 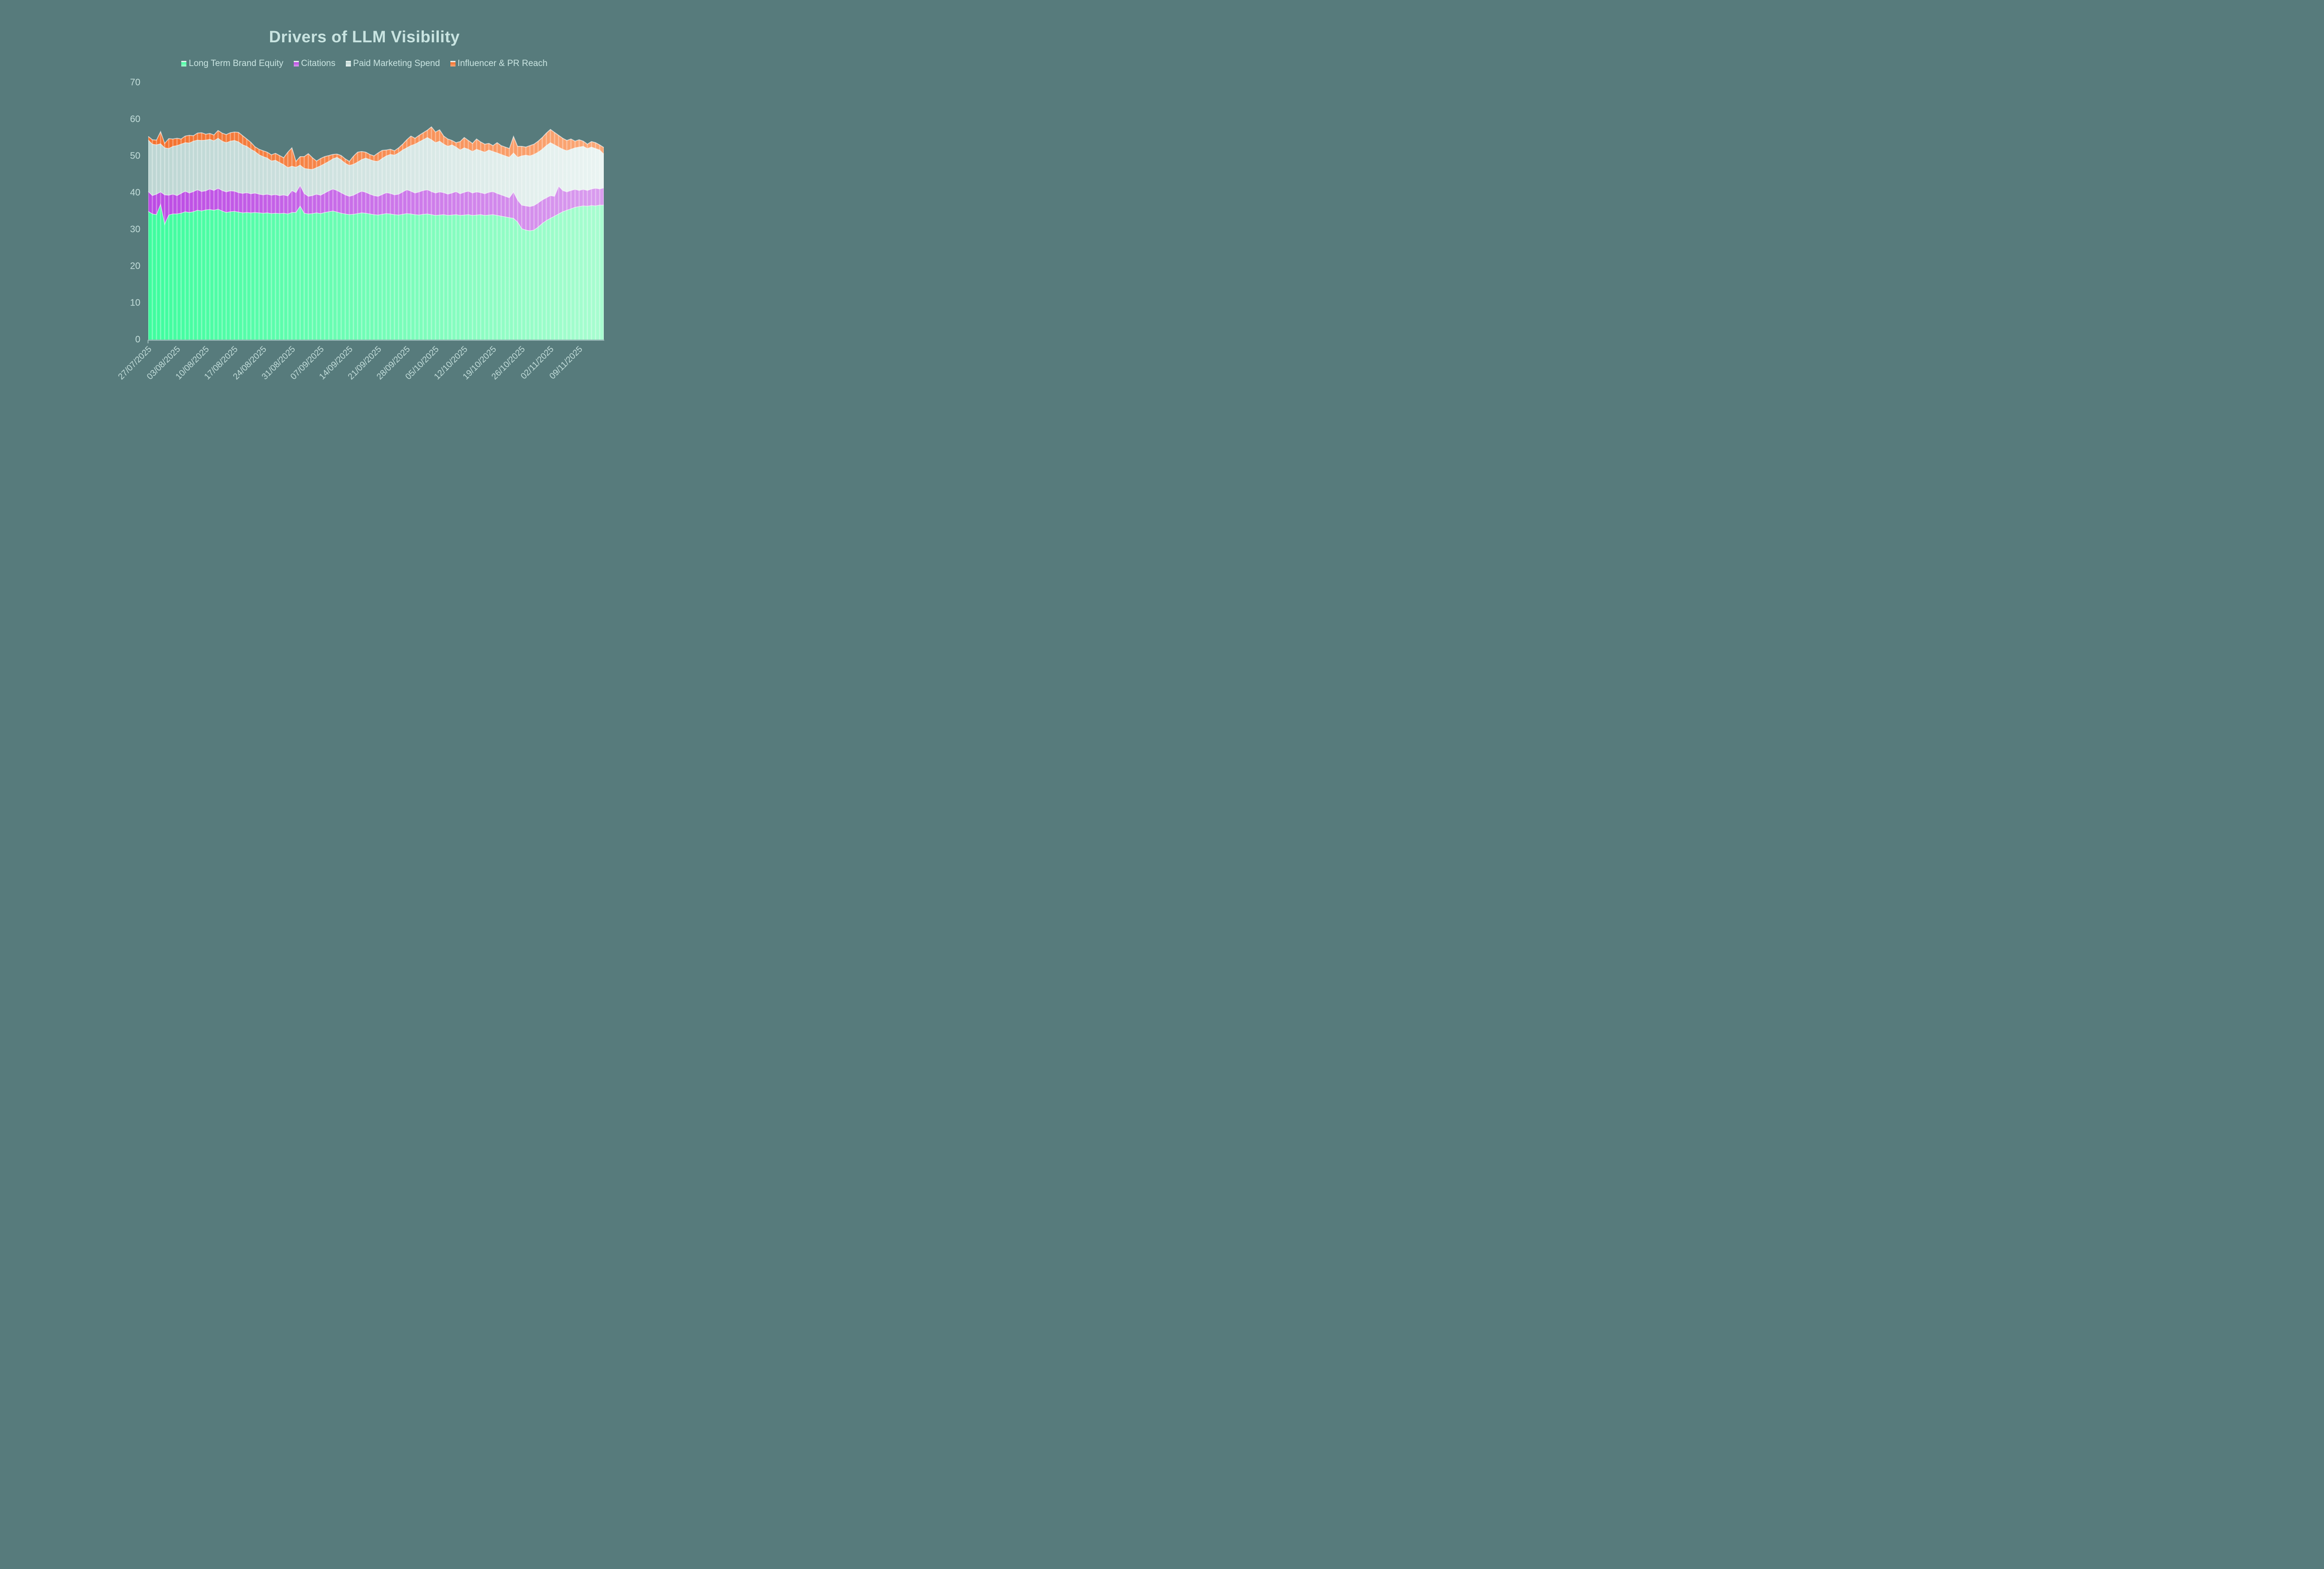 I want to click on y-tick-label: 50, so click(x=135, y=156).